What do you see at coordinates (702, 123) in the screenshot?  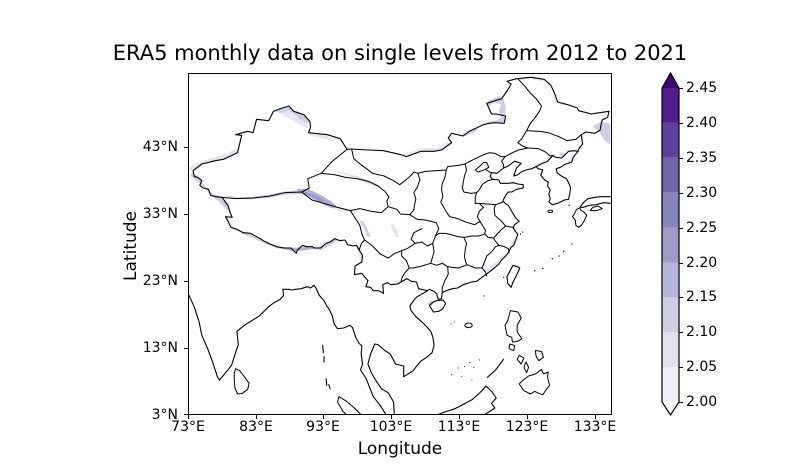 I see `colorbar-tick-label: 2.40` at bounding box center [702, 123].